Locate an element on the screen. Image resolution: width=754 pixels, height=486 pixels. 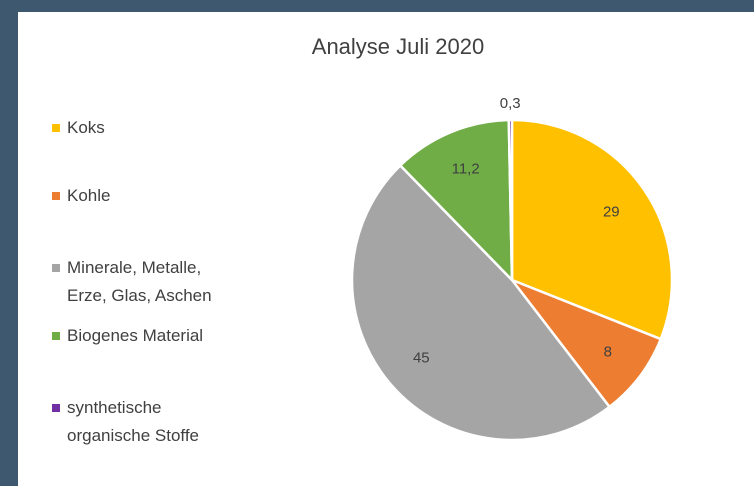
data-label: 29 is located at coordinates (611, 212).